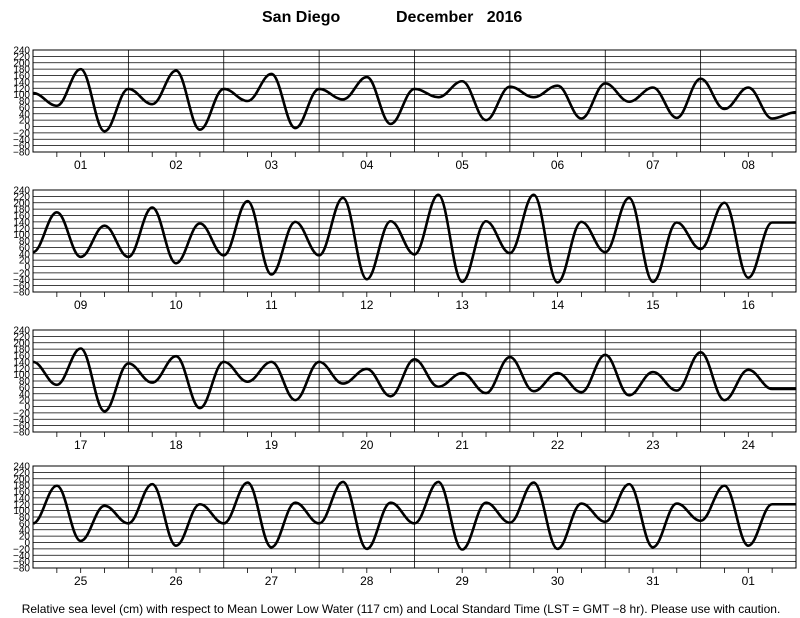 The height and width of the screenshot is (618, 800). What do you see at coordinates (272, 581) in the screenshot?
I see `day-label: 27` at bounding box center [272, 581].